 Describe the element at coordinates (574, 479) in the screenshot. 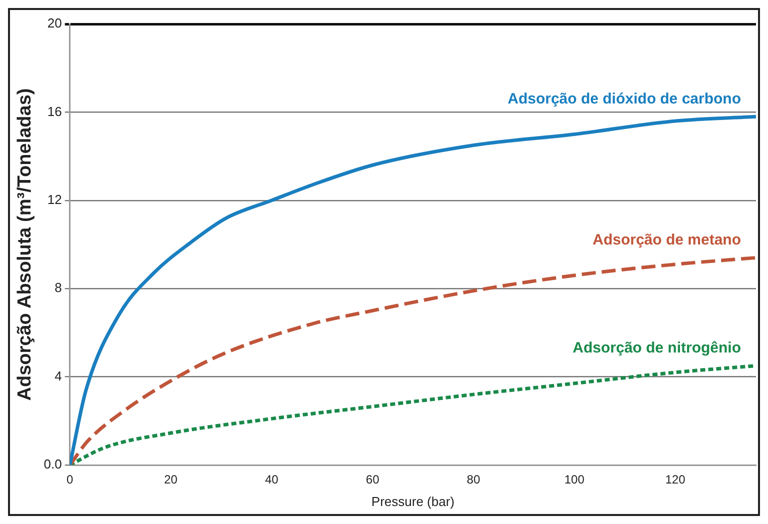

I see `x-tick-label: 100` at that location.